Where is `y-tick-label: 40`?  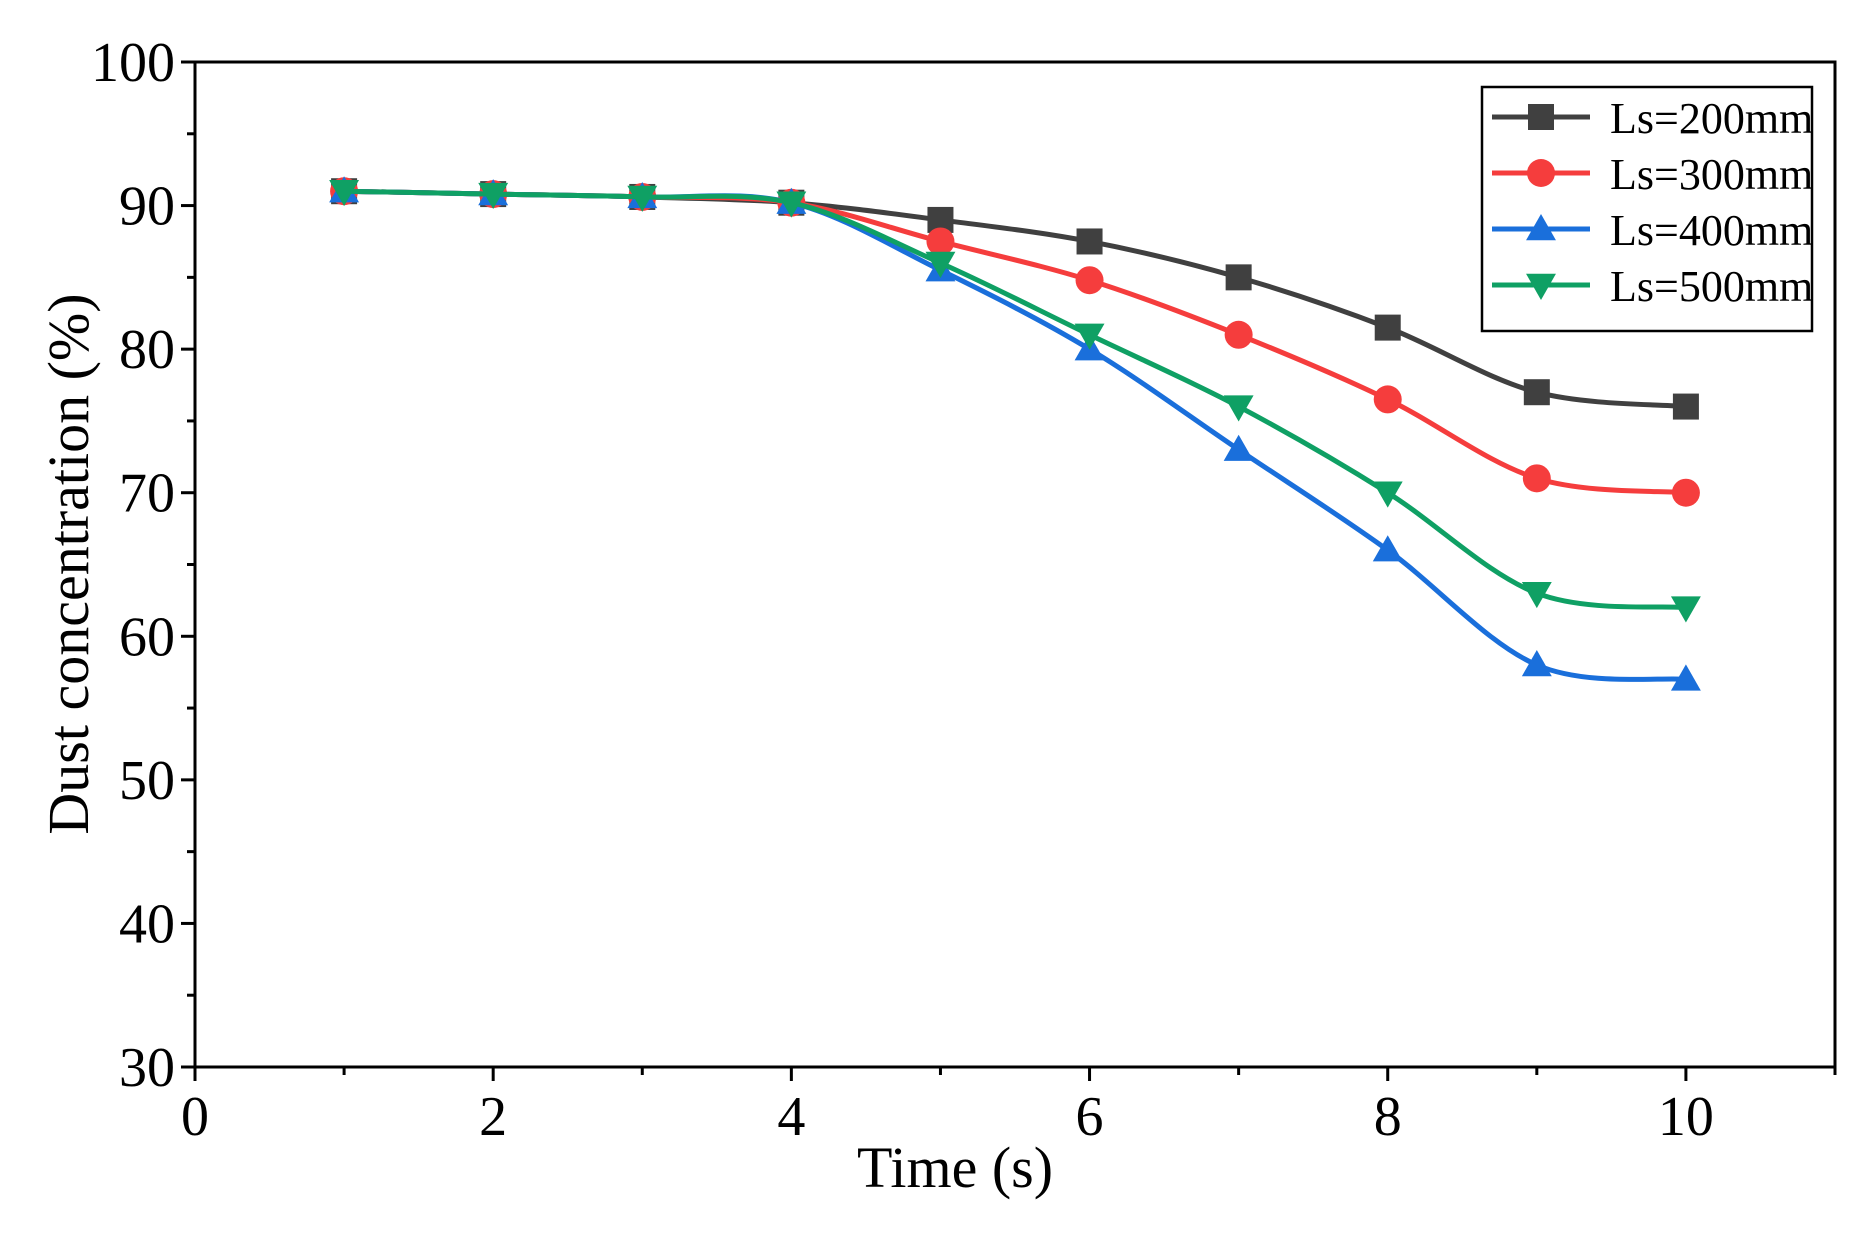 y-tick-label: 40 is located at coordinates (147, 924).